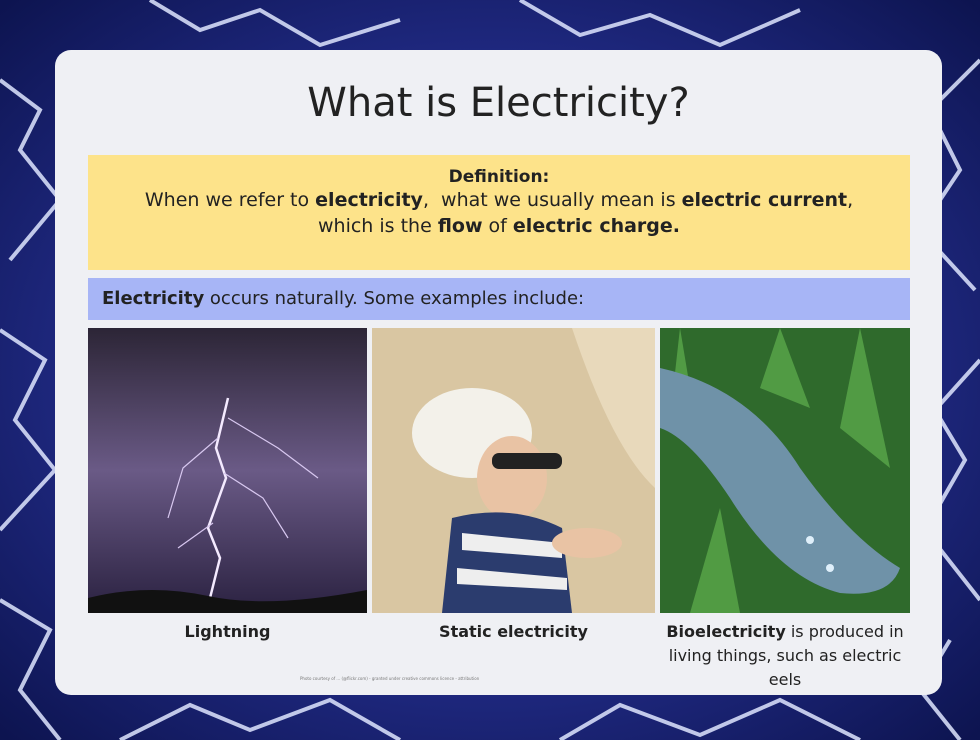 The image size is (980, 740). I want to click on eel-photo, so click(785, 470).